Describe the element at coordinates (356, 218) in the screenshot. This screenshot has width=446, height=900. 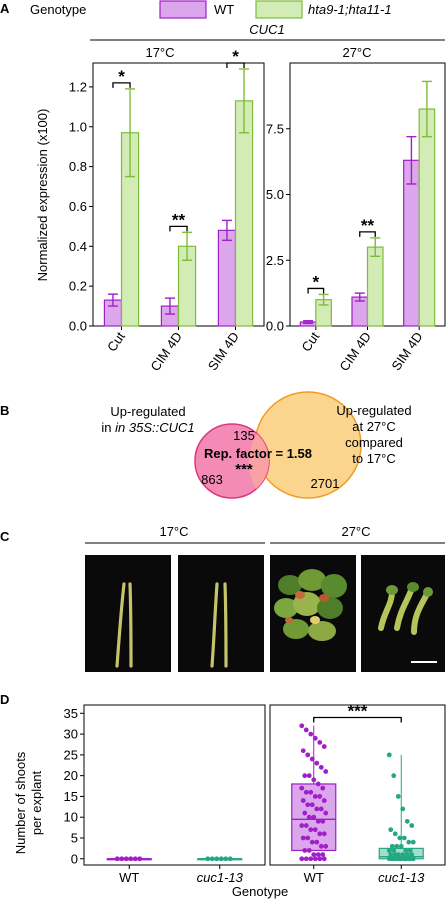
I see `chart-a-27c: 0.0 2.5 5.0 7.5 Cut * CIM 4D ** SIM 4D` at that location.